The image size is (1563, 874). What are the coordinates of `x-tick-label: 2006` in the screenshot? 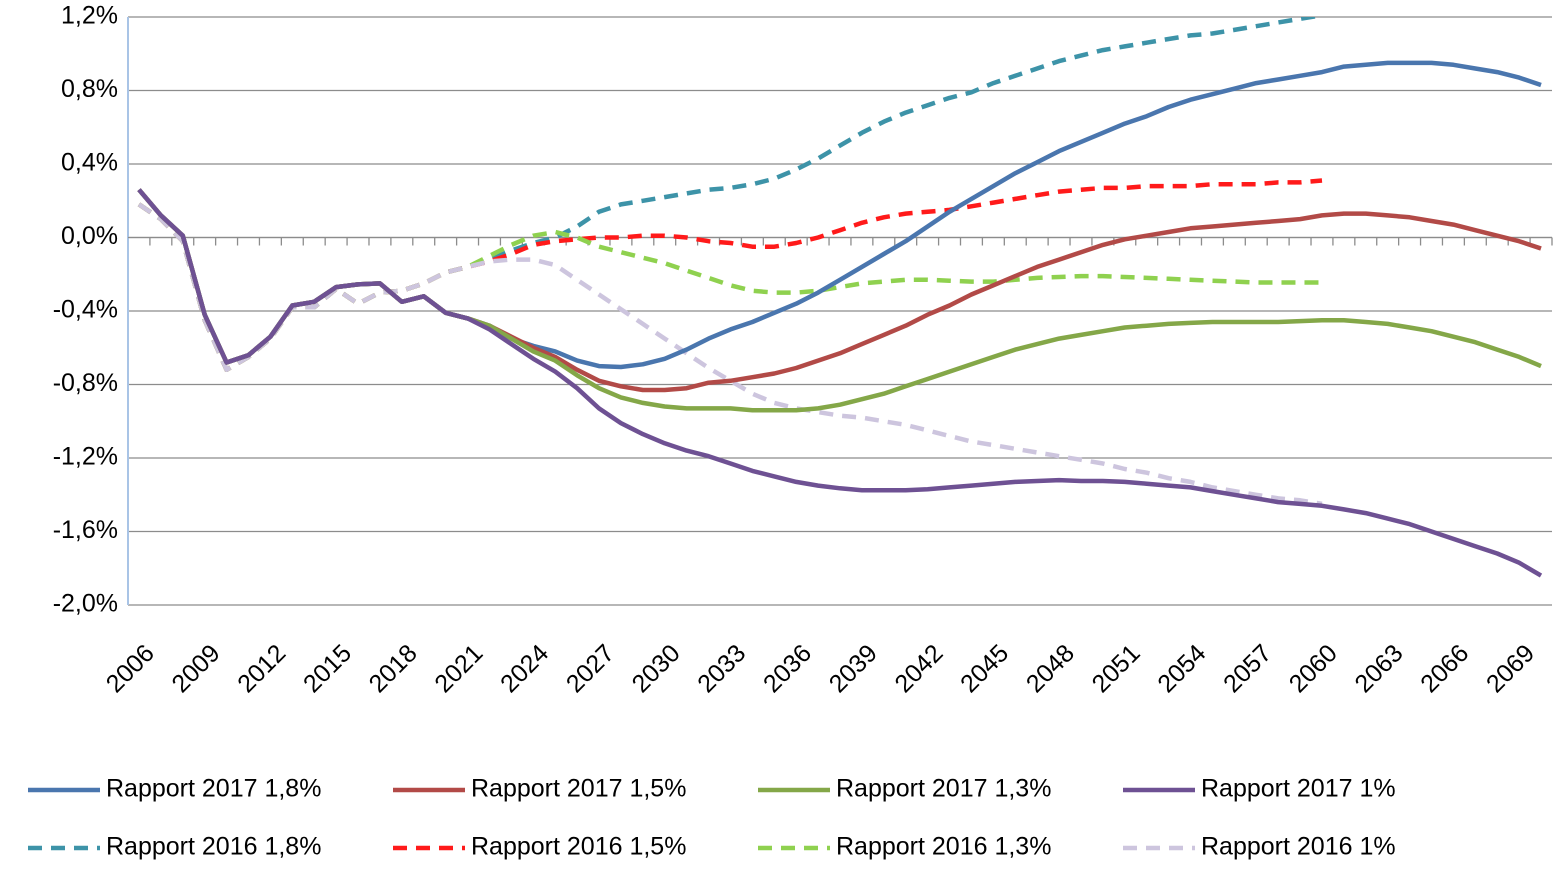 It's located at (130, 668).